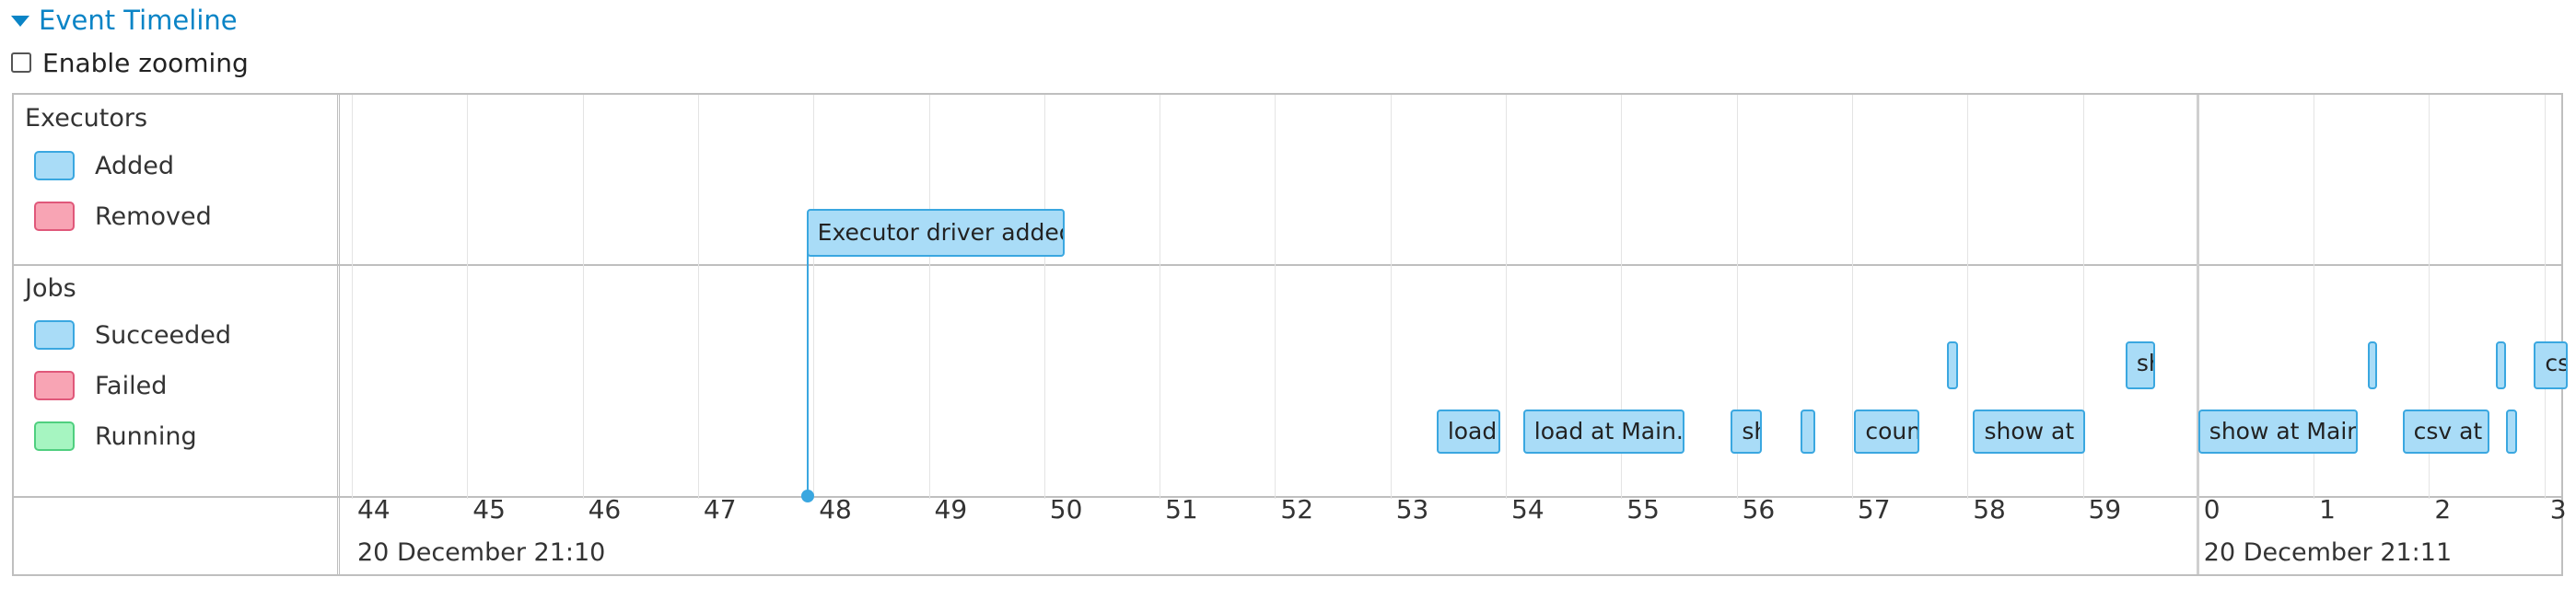  Describe the element at coordinates (153, 216) in the screenshot. I see `legend-label: Removed` at that location.